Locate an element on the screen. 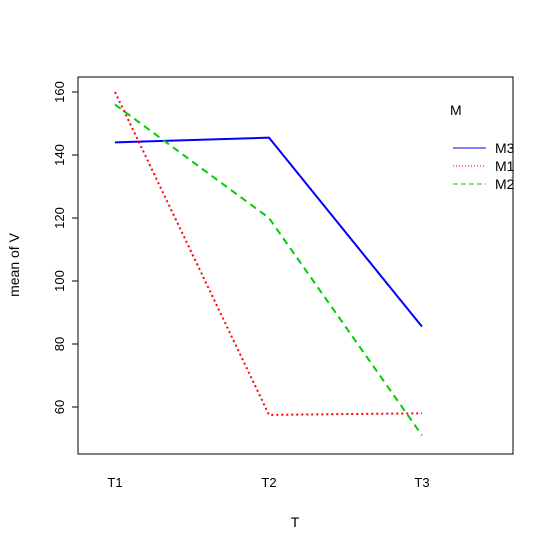  legend: M M3 M1 M2 is located at coordinates (482, 147).